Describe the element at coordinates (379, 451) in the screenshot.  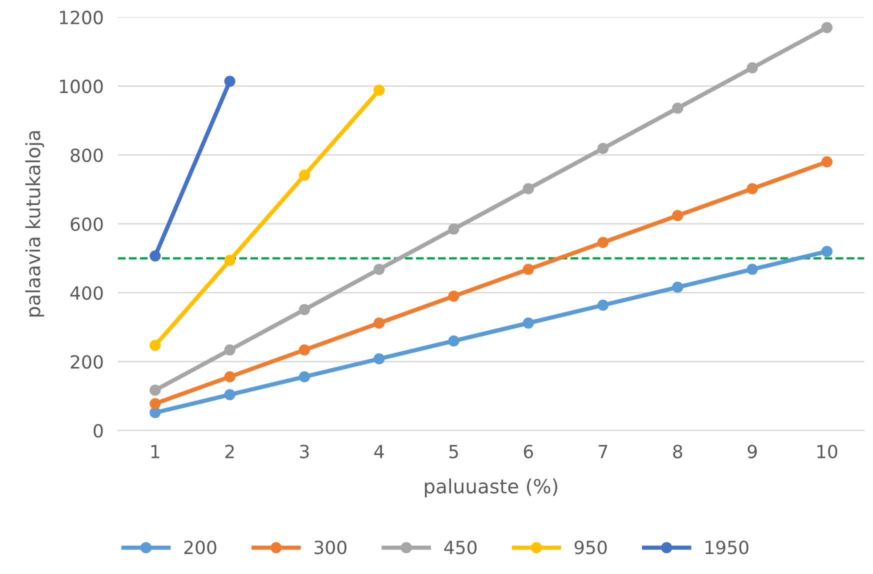
I see `x-tick-label: 4` at that location.